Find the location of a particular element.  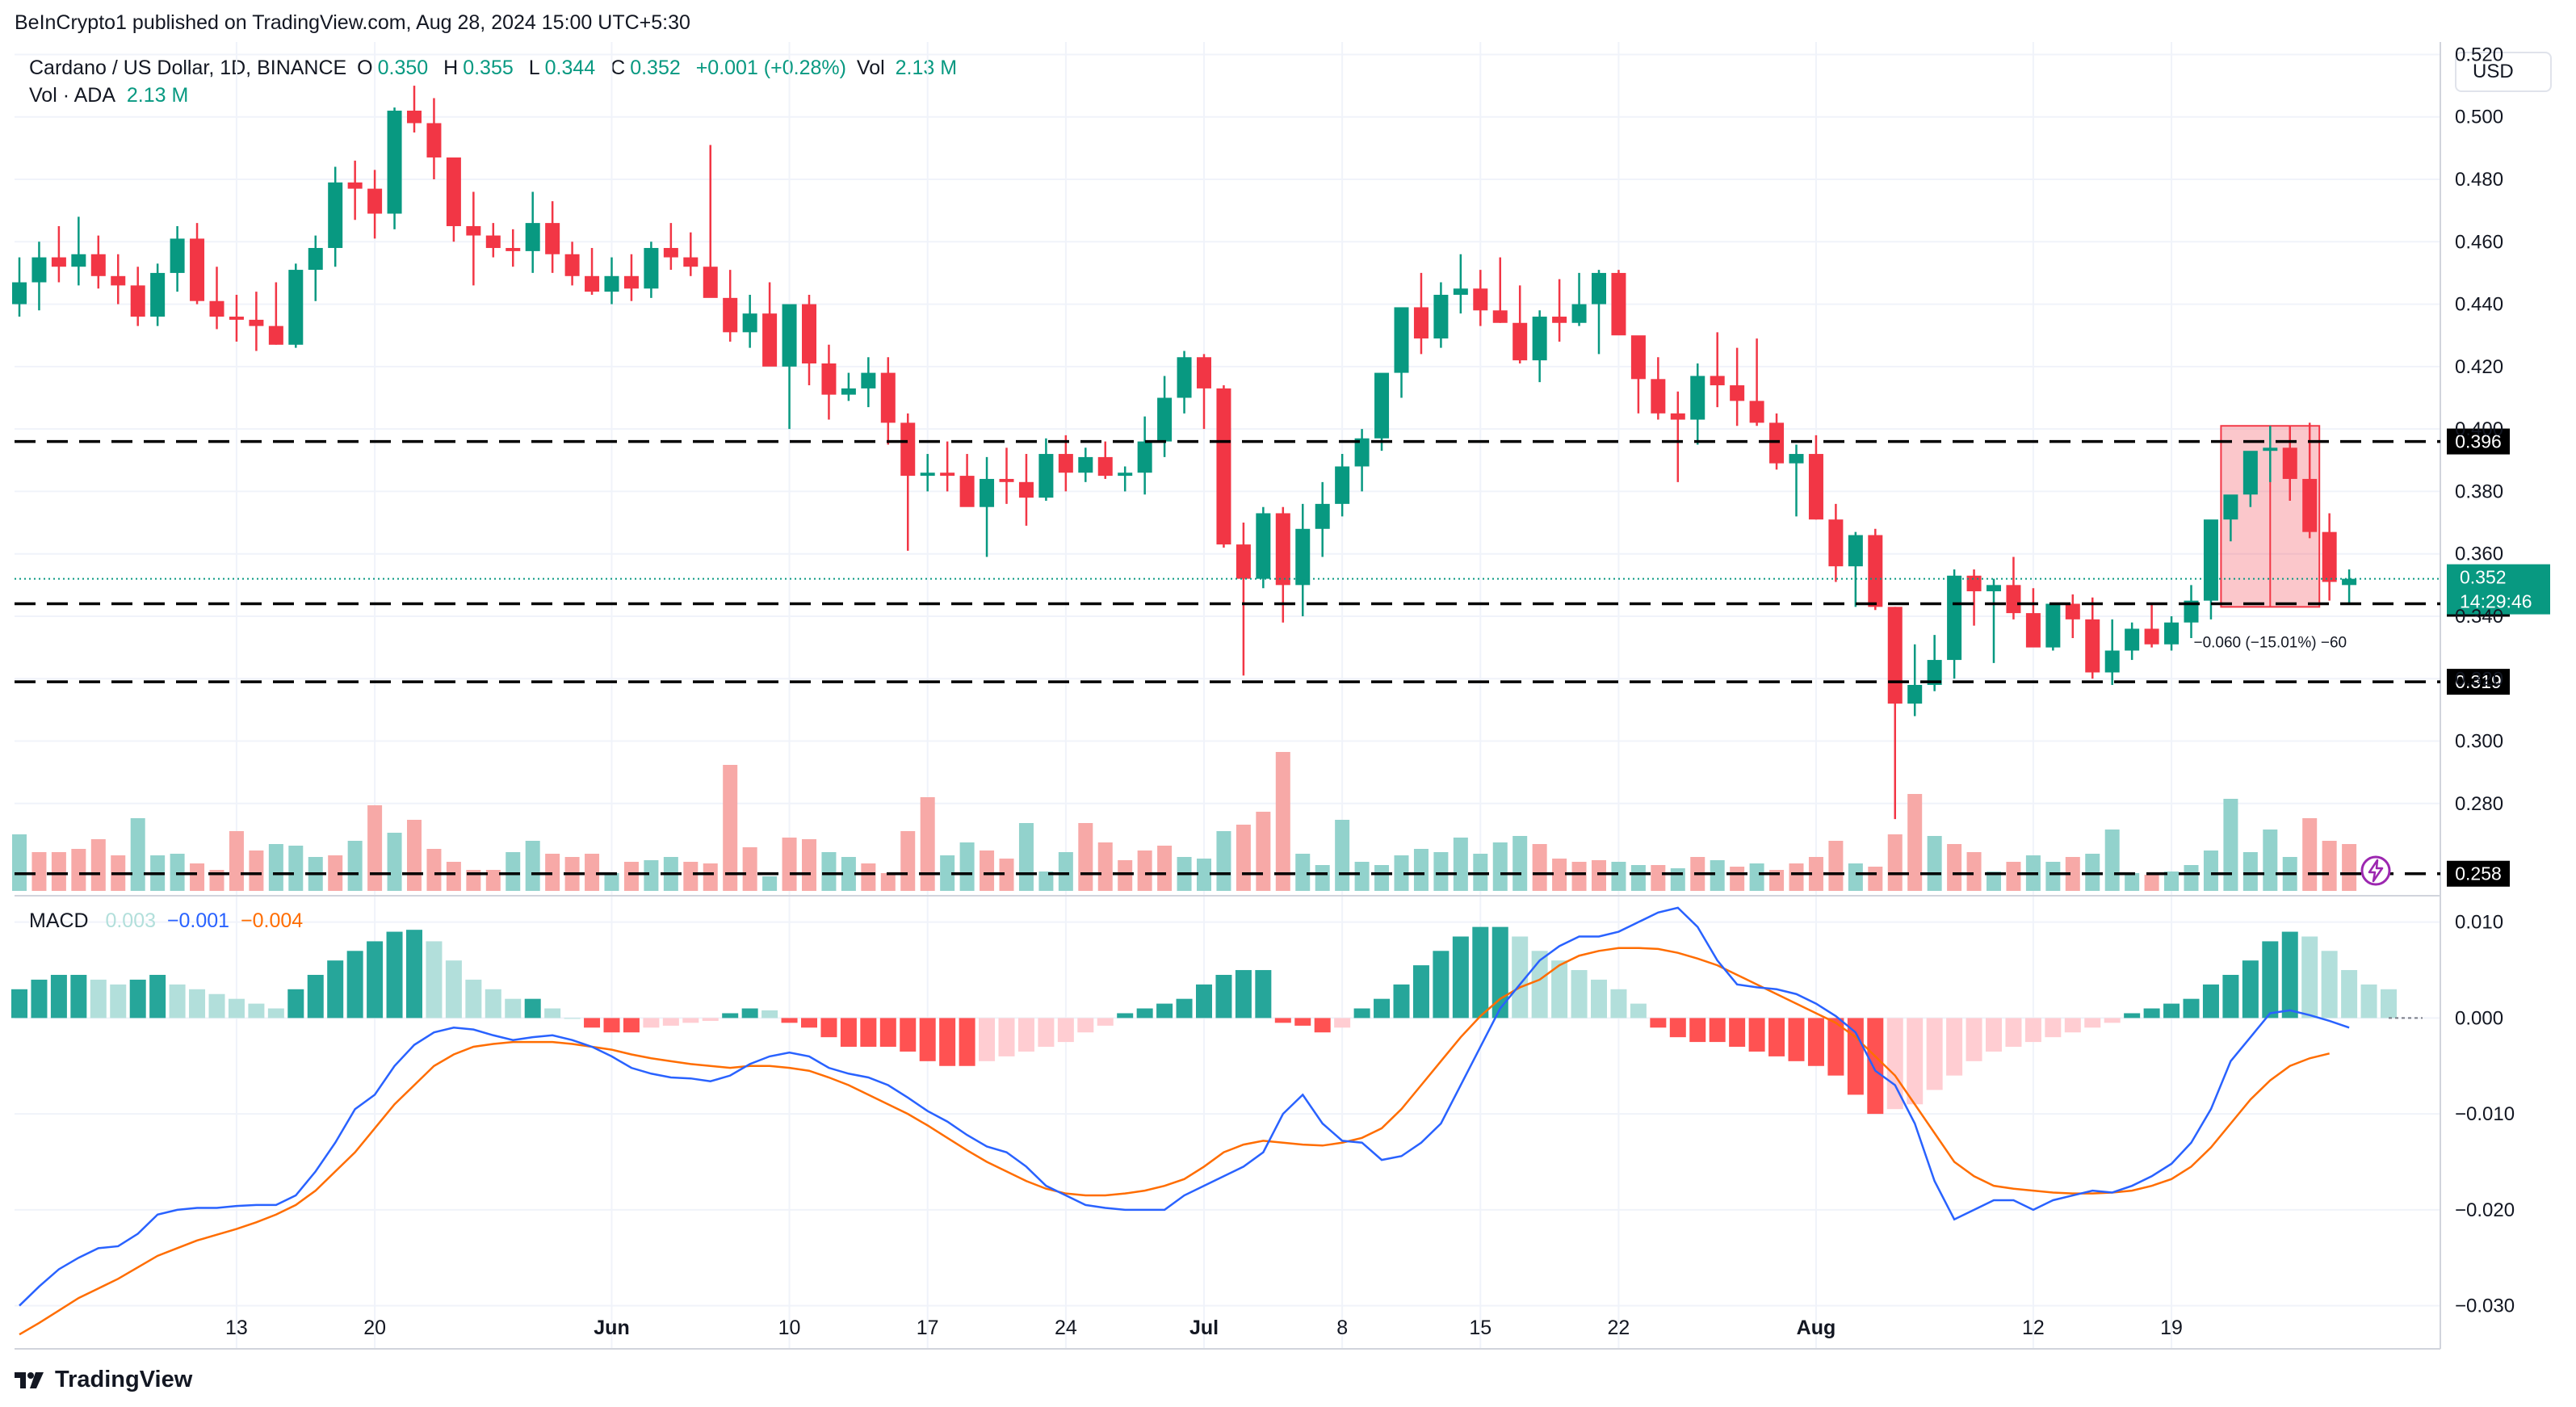

price-tick: 0.300 is located at coordinates (2479, 742).